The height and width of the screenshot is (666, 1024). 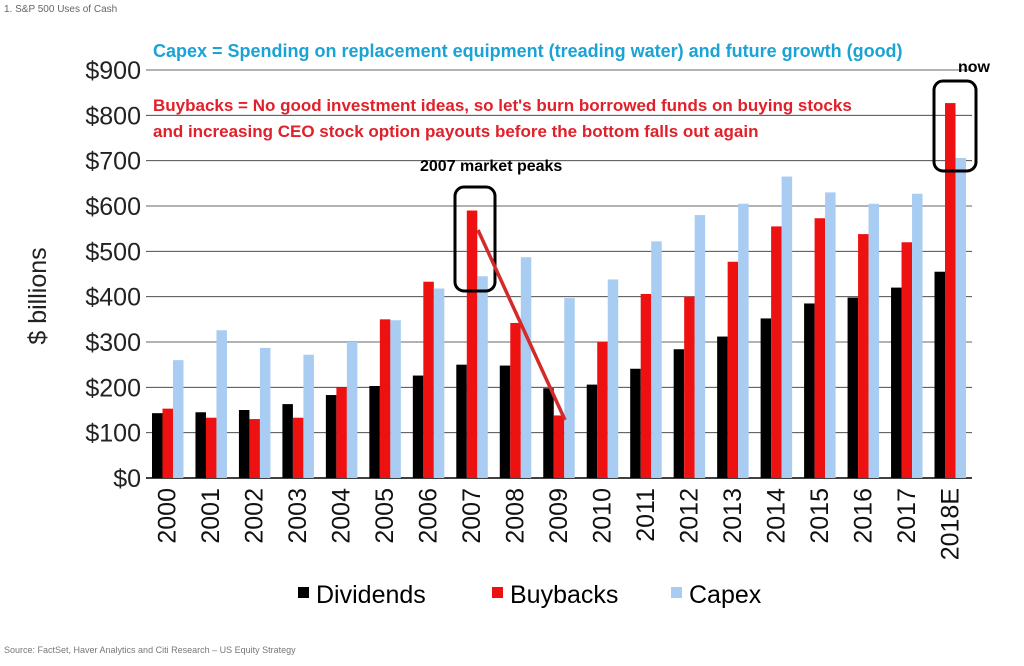 I want to click on peak-label: 2007 market peaks, so click(x=491, y=166).